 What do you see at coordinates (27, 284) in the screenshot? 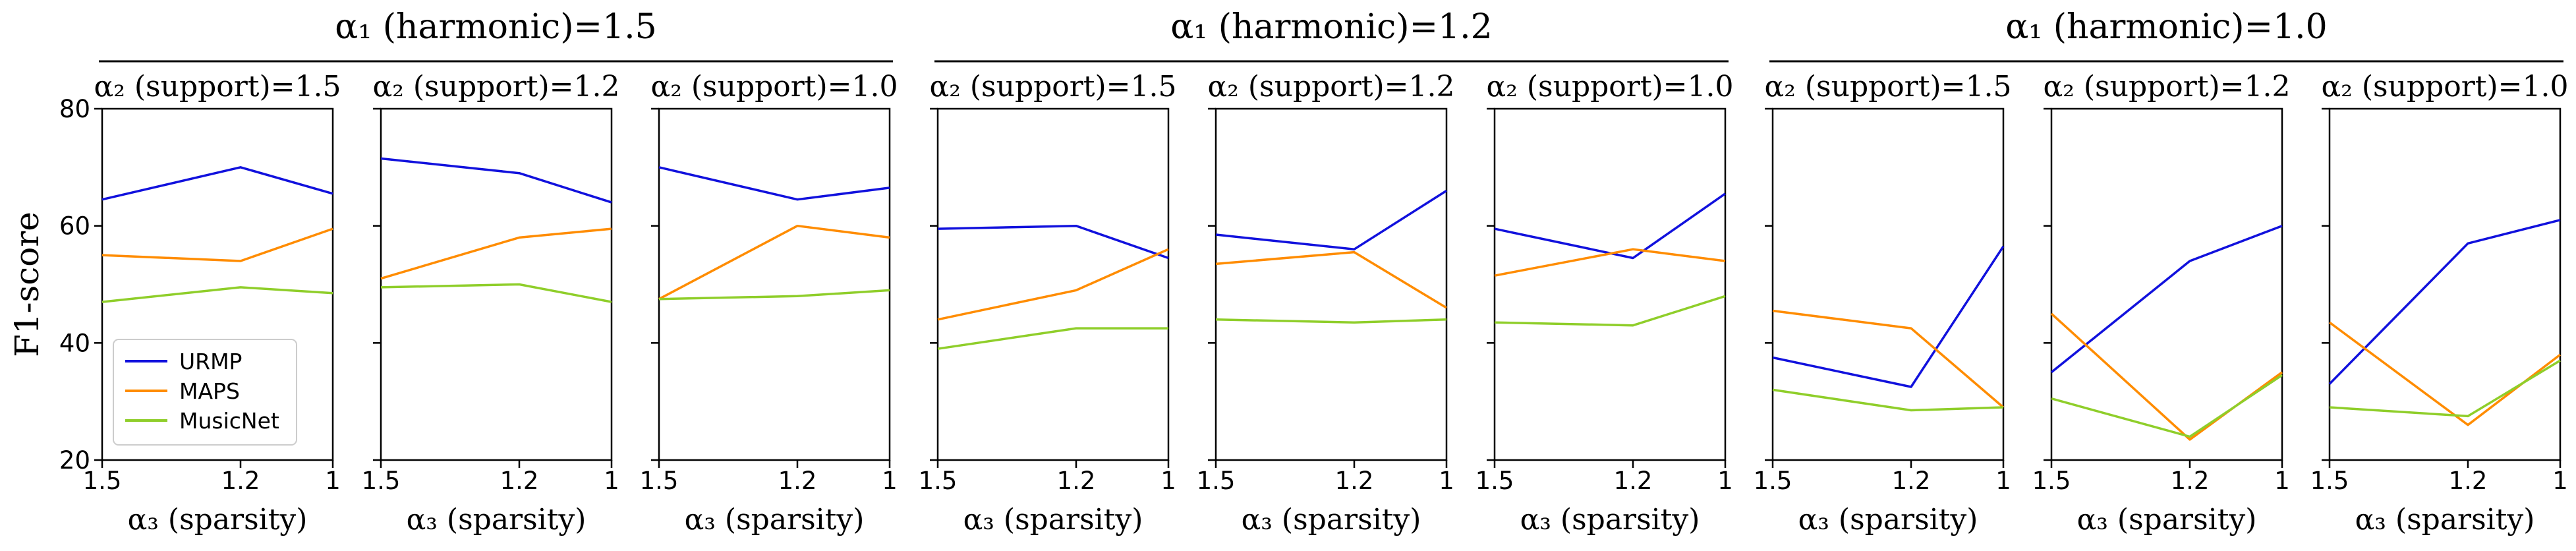
I see `y-axis-label: F1-score` at bounding box center [27, 284].